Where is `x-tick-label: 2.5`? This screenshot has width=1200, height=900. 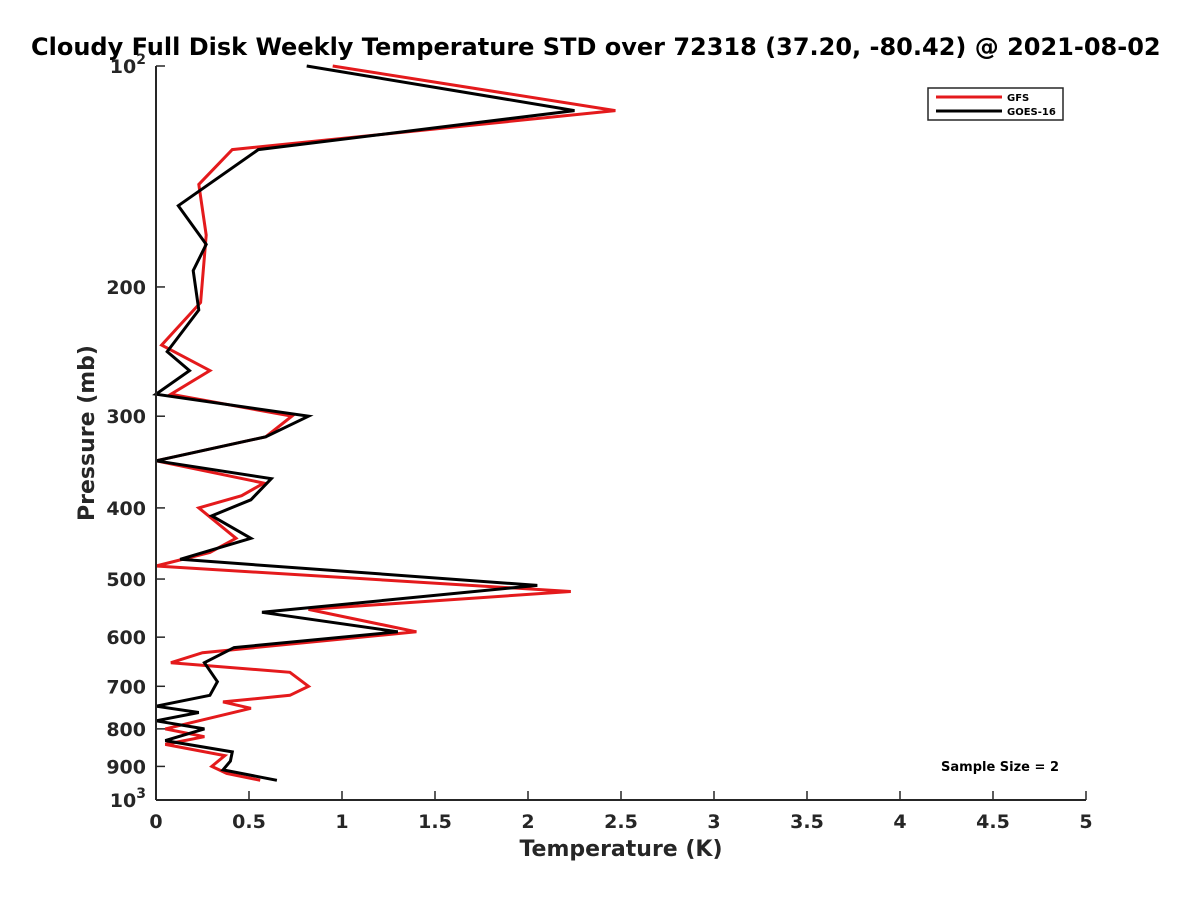
x-tick-label: 2.5 is located at coordinates (621, 822).